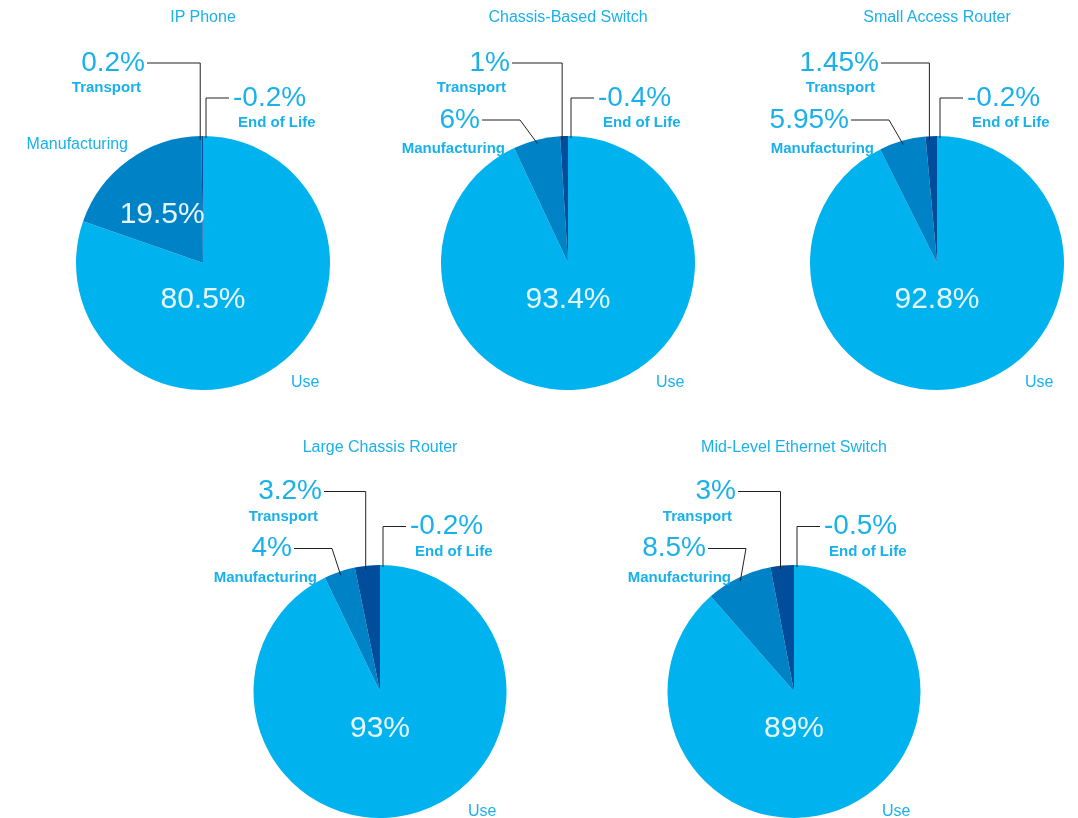 This screenshot has width=1078, height=818. Describe the element at coordinates (568, 298) in the screenshot. I see `data-label: 93.4%` at that location.